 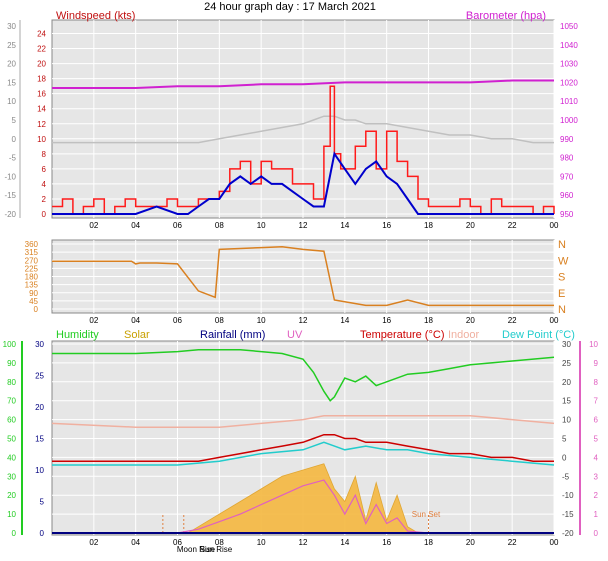 What do you see at coordinates (41, 124) in the screenshot?
I see `windspeed-tick-label: 12` at bounding box center [41, 124].